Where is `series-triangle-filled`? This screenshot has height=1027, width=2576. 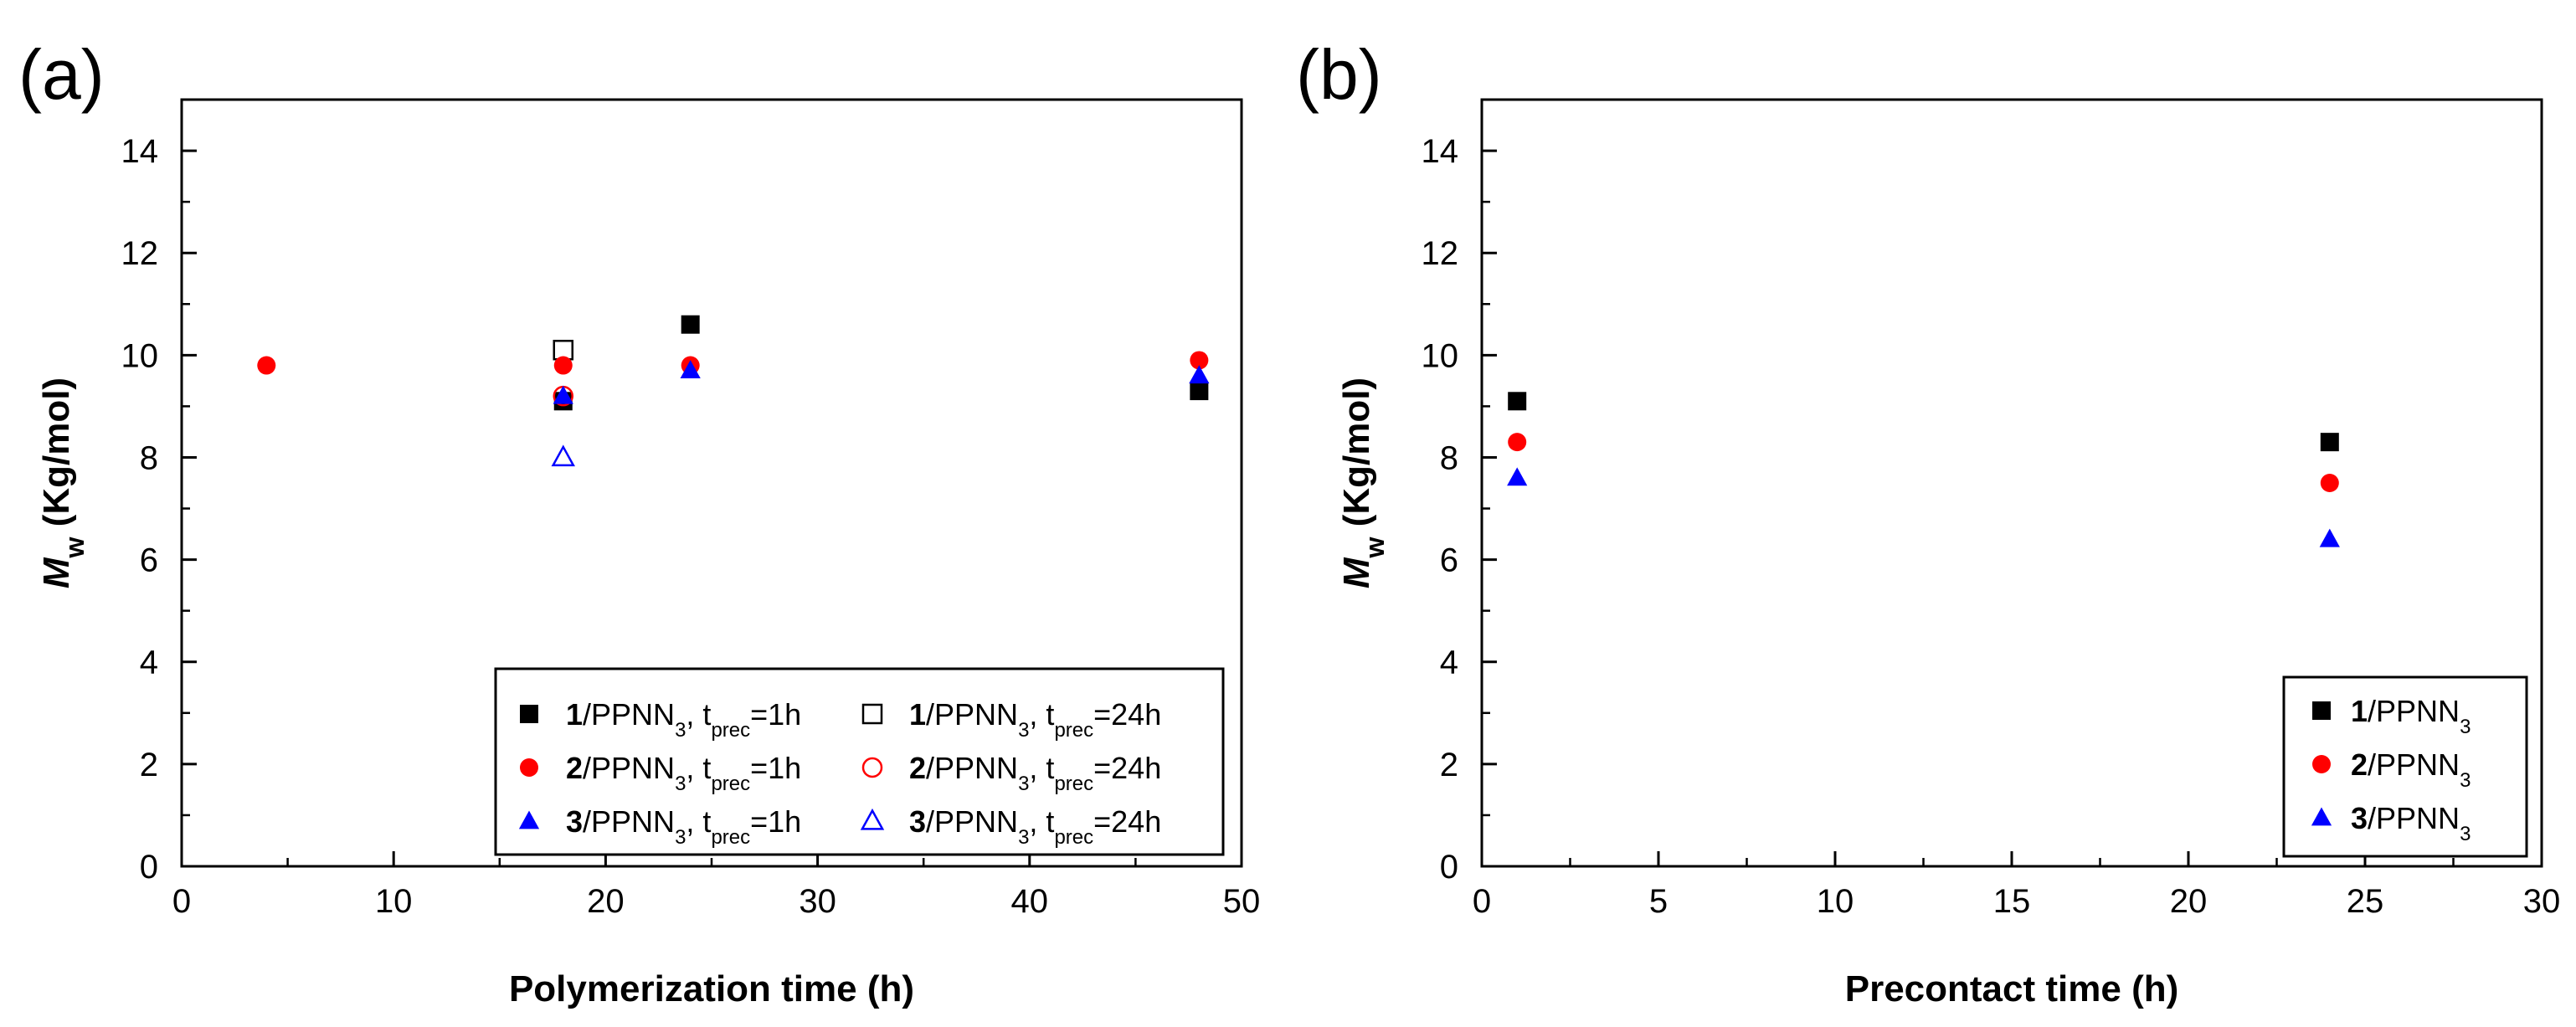
series-triangle-filled is located at coordinates (882, 382).